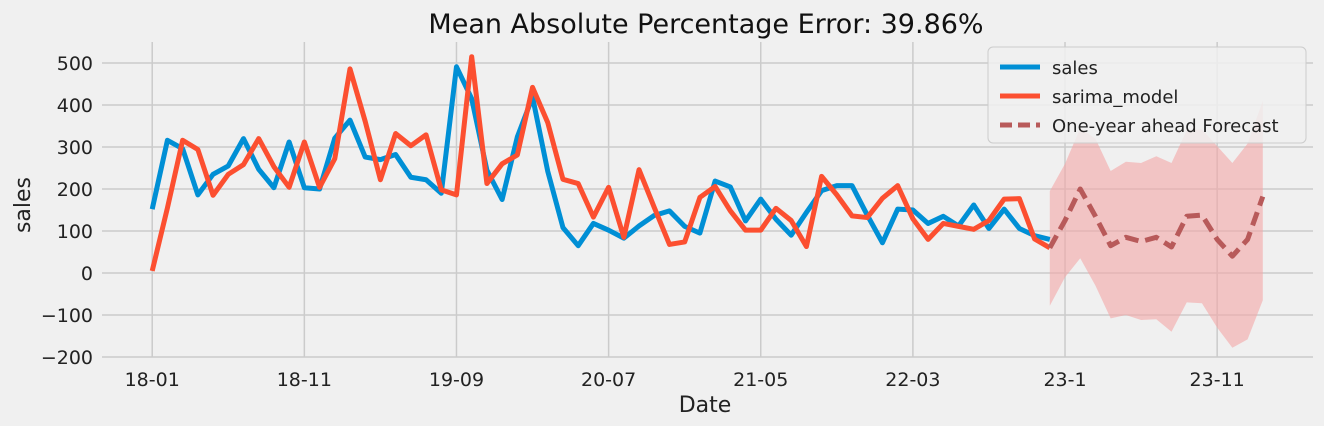 Image resolution: width=1324 pixels, height=426 pixels. Describe the element at coordinates (608, 380) in the screenshot. I see `x-tick-label: 20-07` at that location.